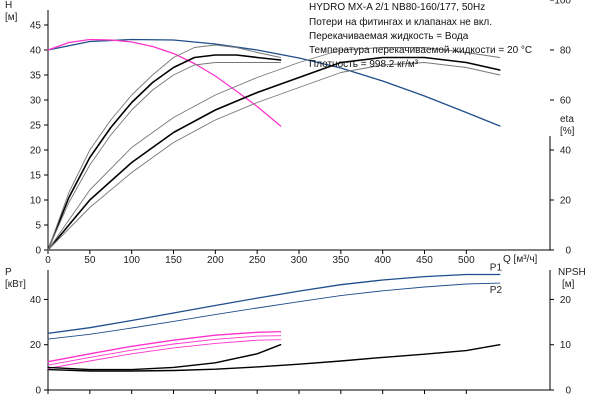 This screenshot has height=400, width=600. Describe the element at coordinates (562, 3) in the screenshot. I see `right-tick-label: 100` at that location.